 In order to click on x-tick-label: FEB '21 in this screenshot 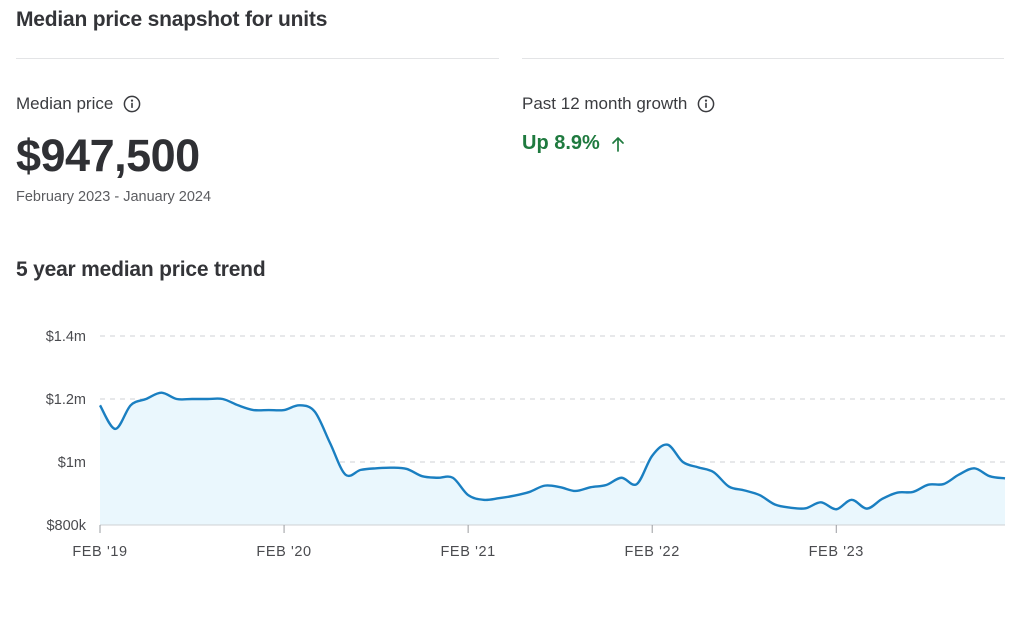, I will do `click(467, 552)`.